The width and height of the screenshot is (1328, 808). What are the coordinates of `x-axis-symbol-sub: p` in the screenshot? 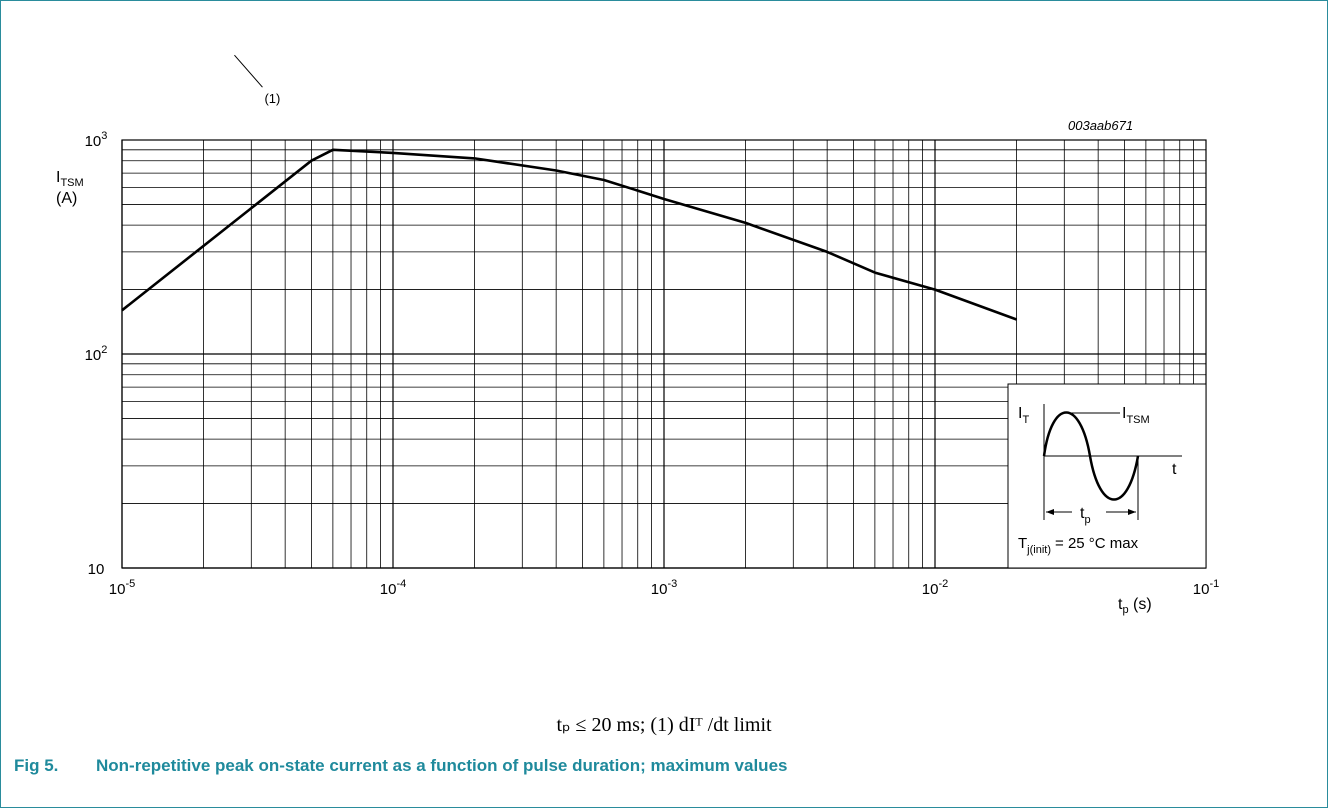 It's located at (1125, 610).